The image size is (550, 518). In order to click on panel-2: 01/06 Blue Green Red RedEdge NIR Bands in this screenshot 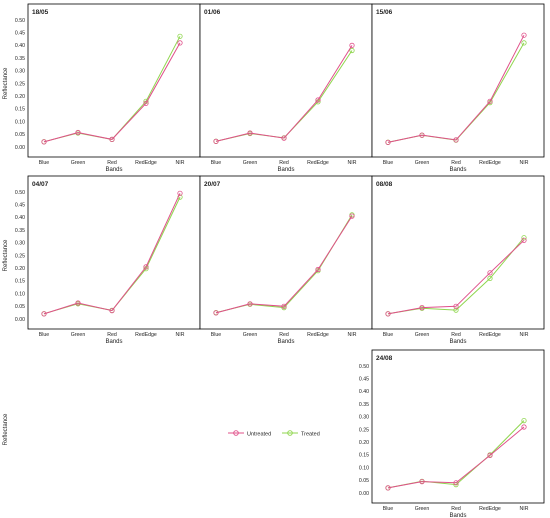, I will do `click(286, 88)`.